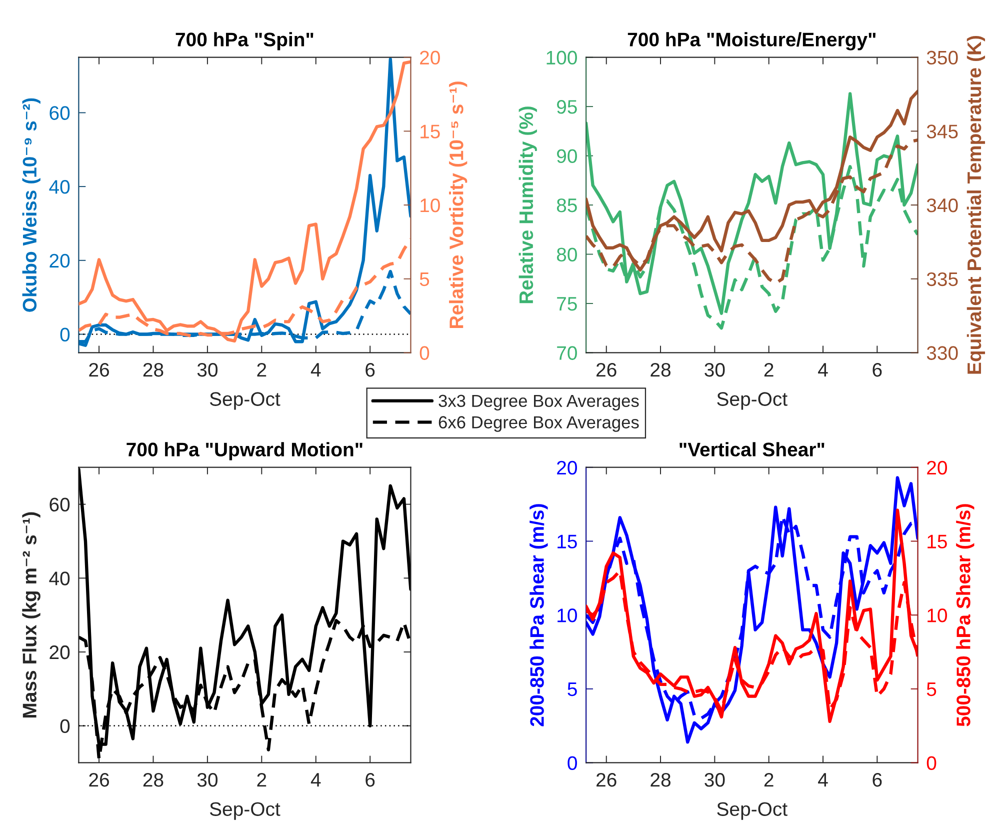 The height and width of the screenshot is (826, 995). Describe the element at coordinates (942, 205) in the screenshot. I see `y2-tick-label: 340` at that location.